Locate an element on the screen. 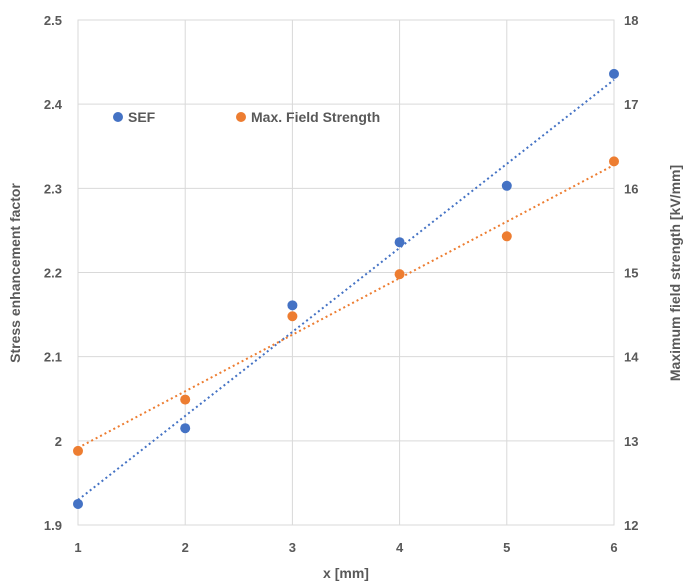 This screenshot has height=583, width=685. y-tick-label-4: 2.3 is located at coordinates (53, 188).